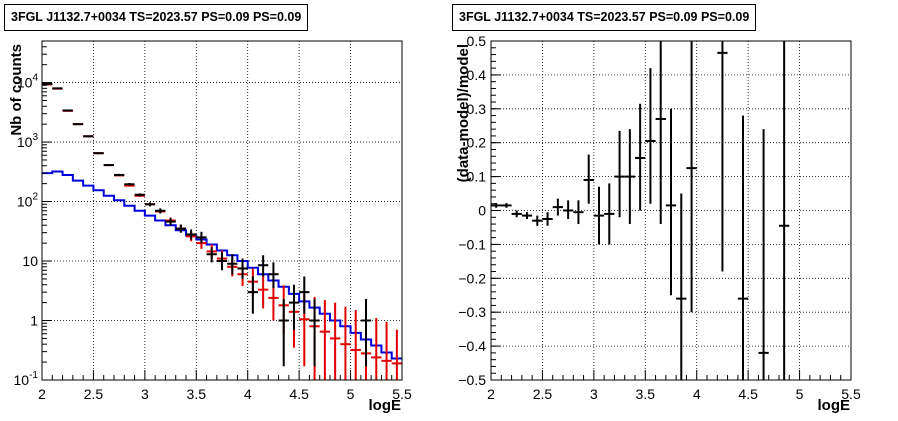 The width and height of the screenshot is (898, 421). What do you see at coordinates (477, 143) in the screenshot?
I see `y-tick-label: 0.2` at bounding box center [477, 143].